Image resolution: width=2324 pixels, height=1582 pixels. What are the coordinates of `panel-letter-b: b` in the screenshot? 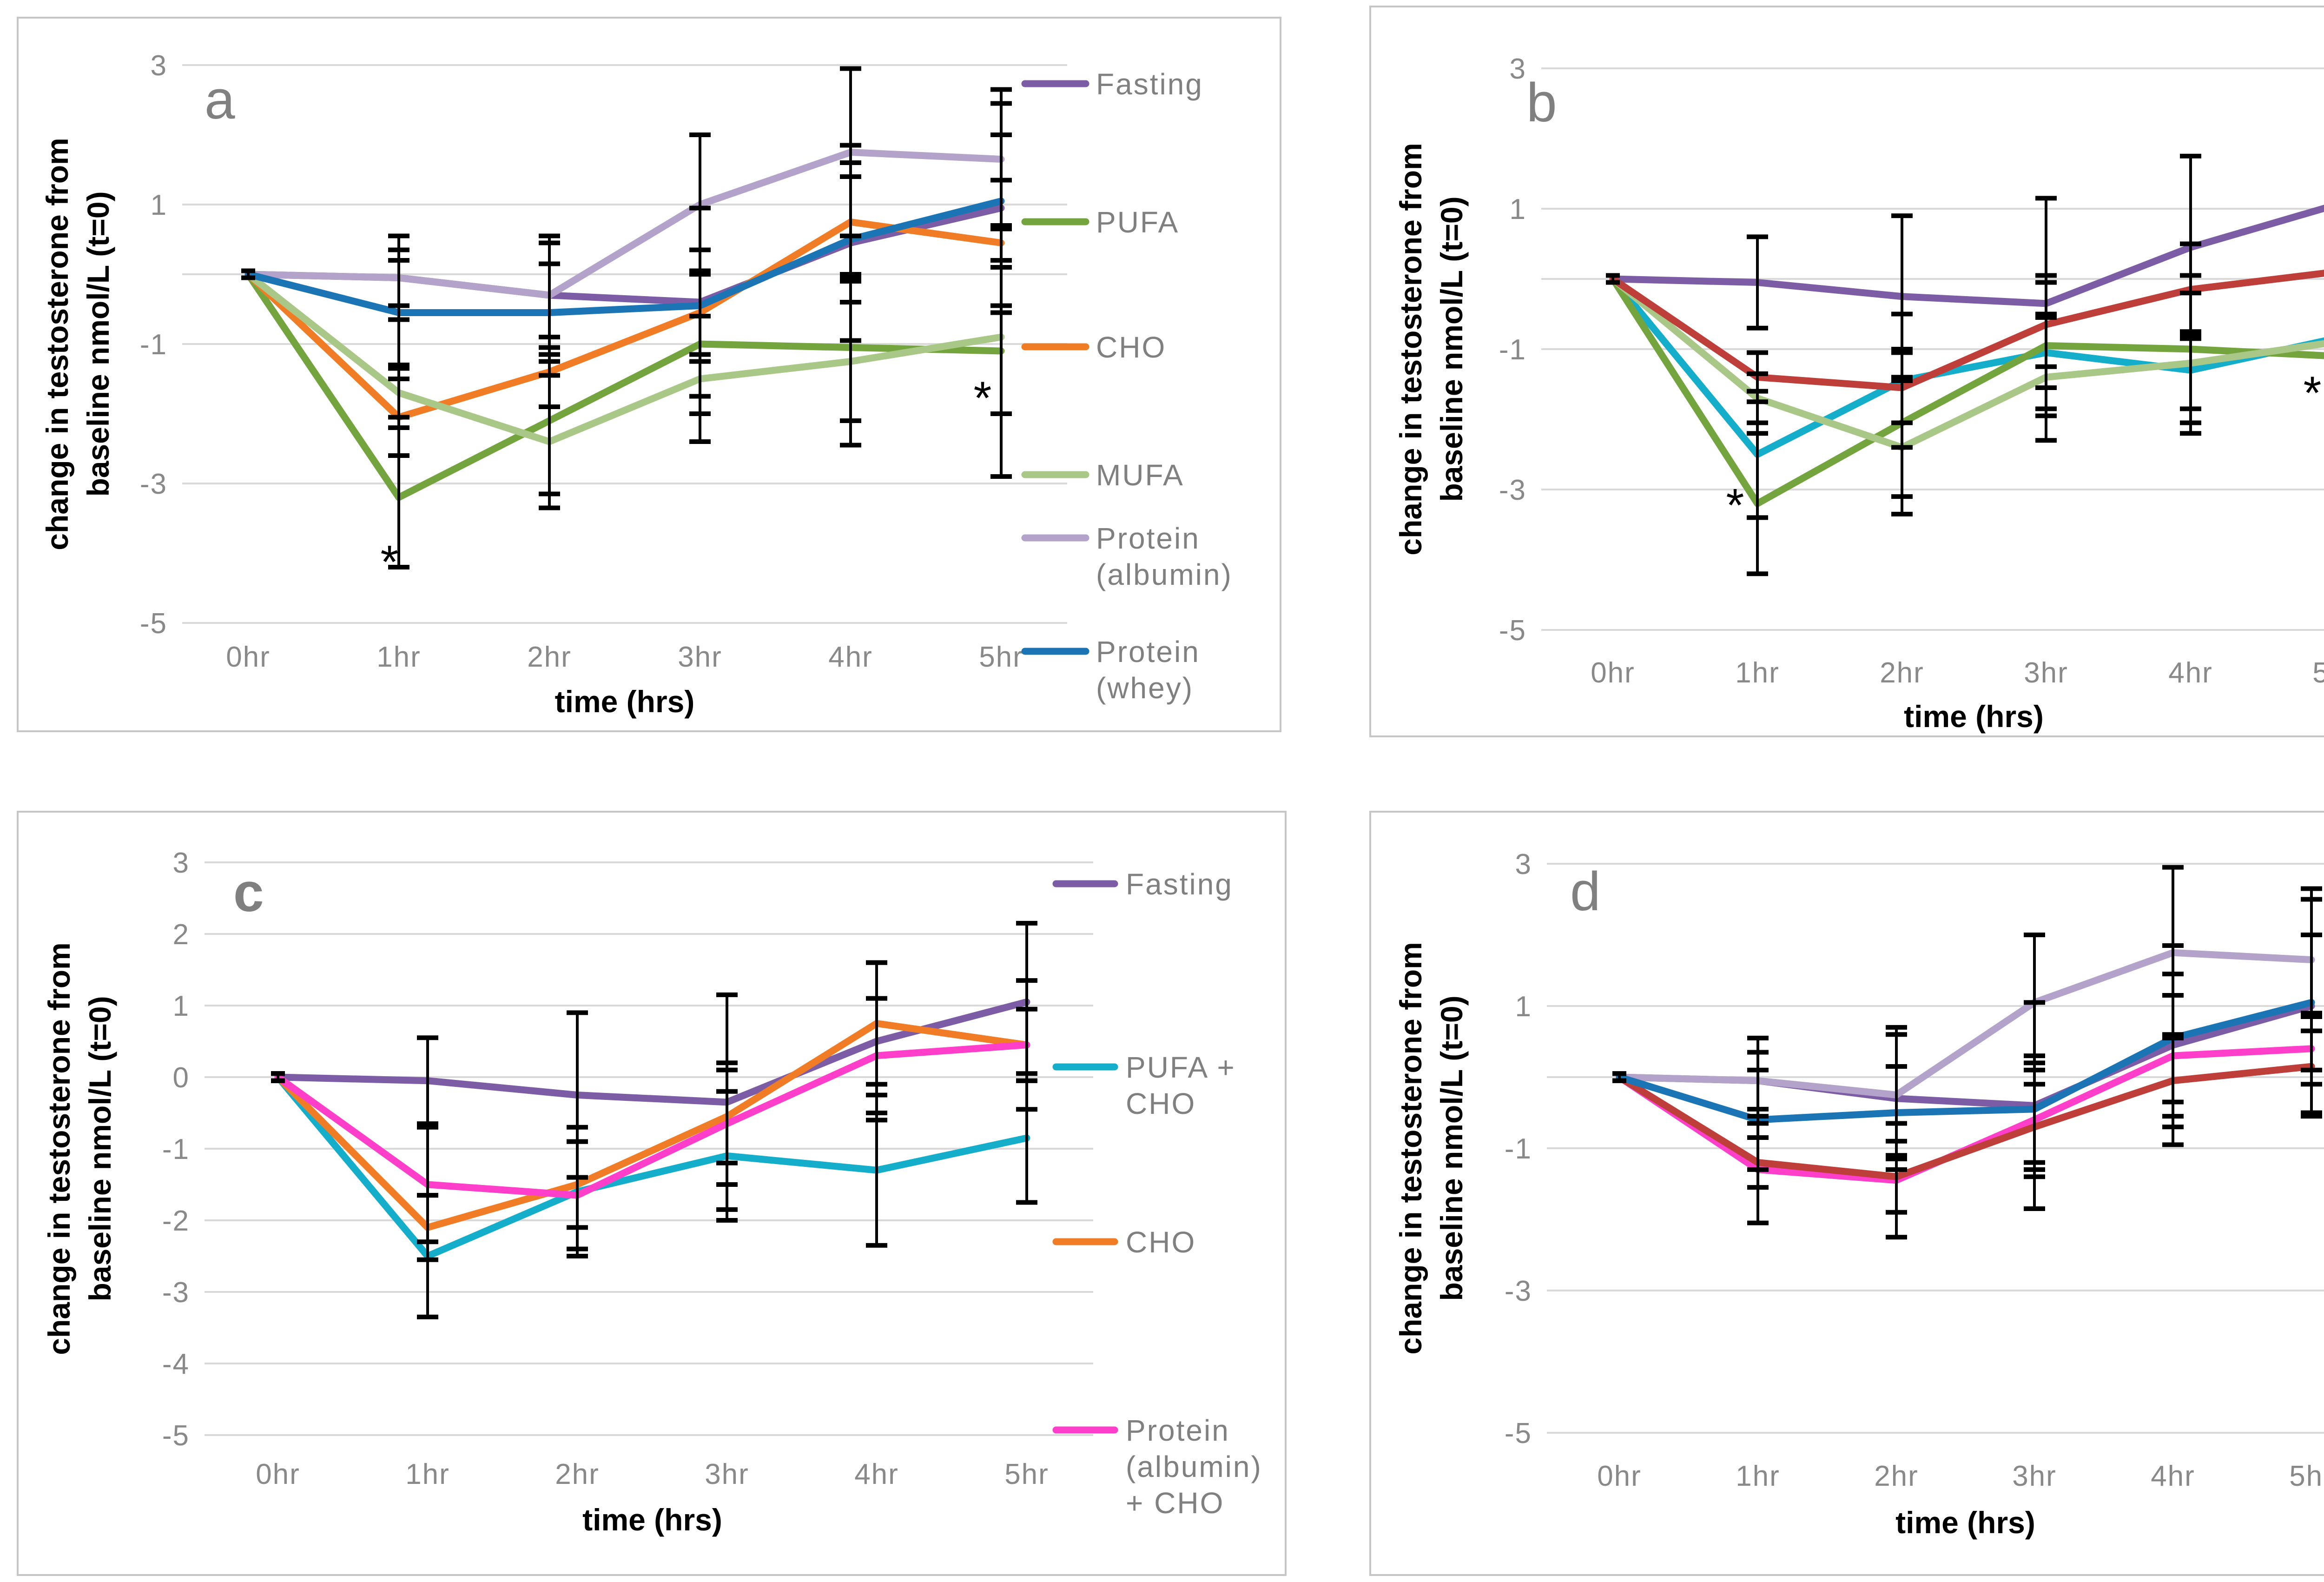 It's located at (1541, 103).